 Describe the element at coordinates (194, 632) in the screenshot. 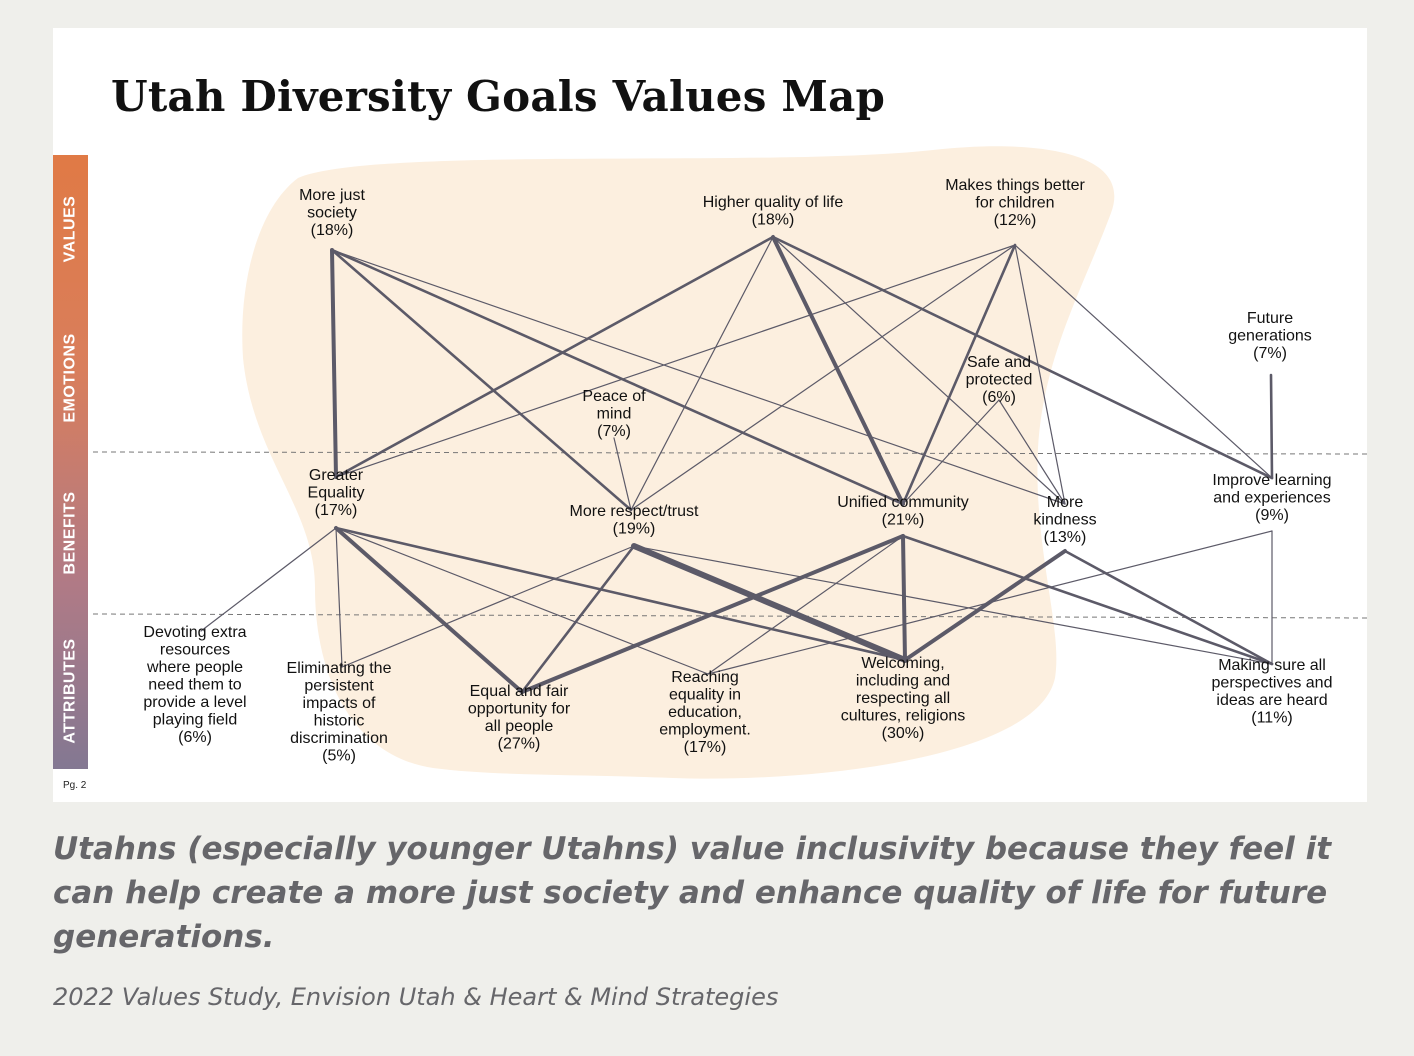

I see `node-label-line: Devoting extra` at that location.